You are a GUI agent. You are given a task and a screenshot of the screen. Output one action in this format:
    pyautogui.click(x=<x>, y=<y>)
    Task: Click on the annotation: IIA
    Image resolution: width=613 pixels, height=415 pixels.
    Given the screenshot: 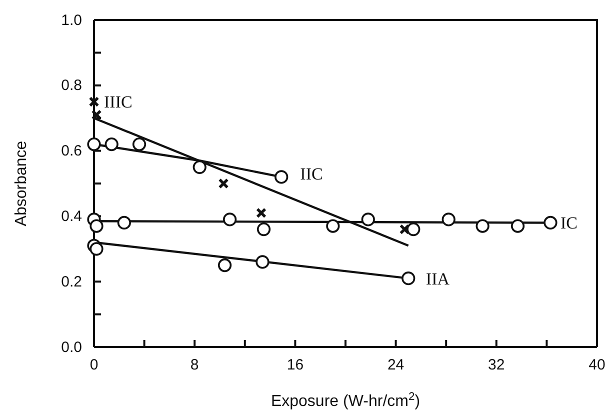 What is the action you would take?
    pyautogui.click(x=438, y=278)
    